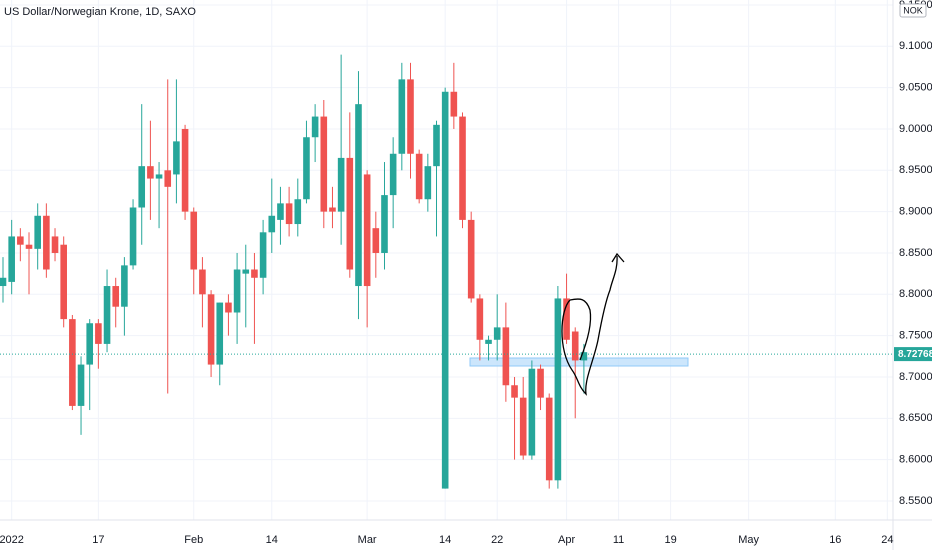 This screenshot has height=555, width=932. I want to click on y-tick-label: 8.80000, so click(915, 294).